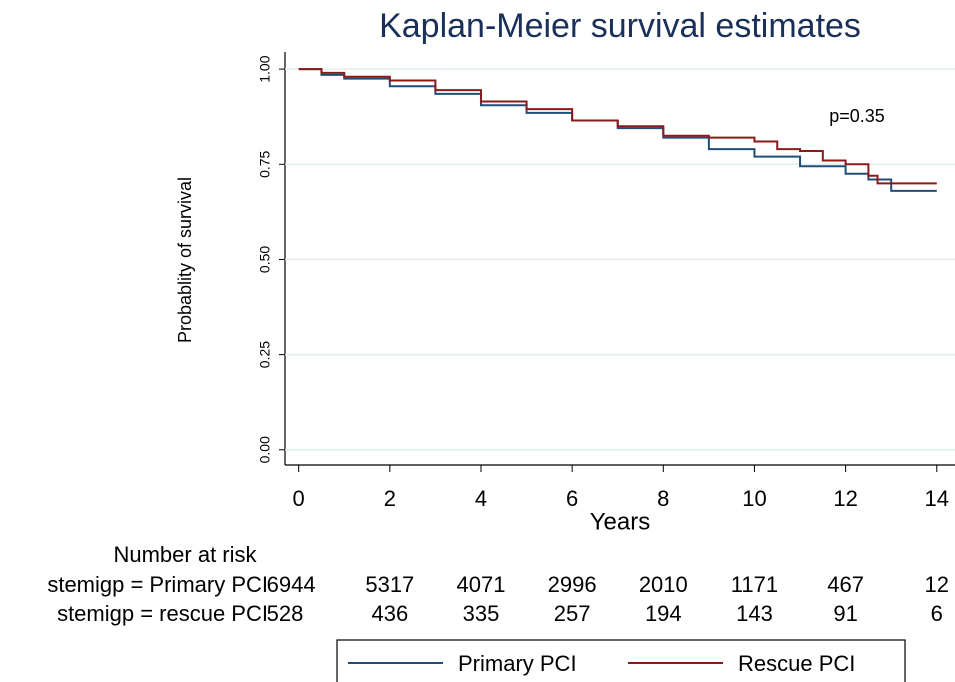 This screenshot has height=682, width=955. What do you see at coordinates (572, 584) in the screenshot?
I see `risk-value: 2996` at bounding box center [572, 584].